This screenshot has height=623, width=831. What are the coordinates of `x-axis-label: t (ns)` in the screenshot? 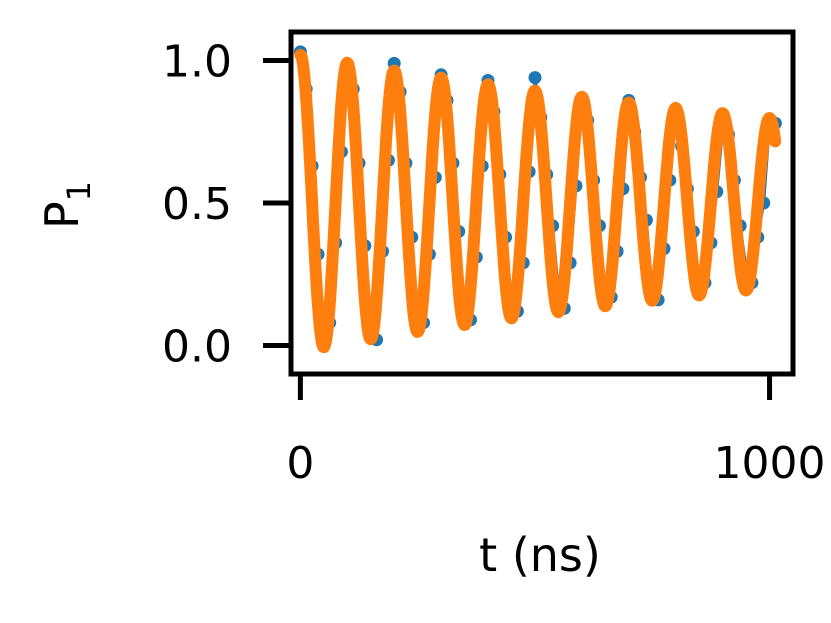 It's located at (540, 555).